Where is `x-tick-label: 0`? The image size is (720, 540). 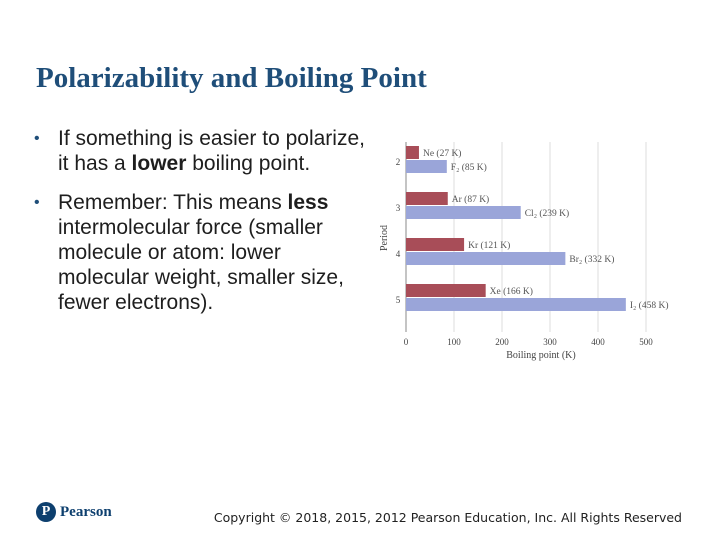
x-tick-label: 0 is located at coordinates (406, 342).